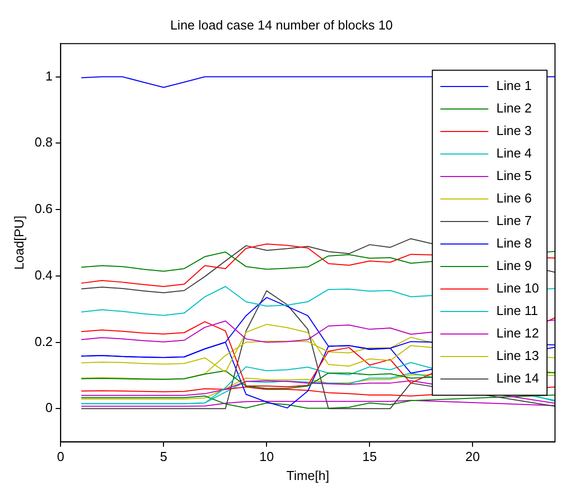 This screenshot has height=492, width=573. Describe the element at coordinates (43, 142) in the screenshot. I see `y-tick-label: 0.8` at that location.